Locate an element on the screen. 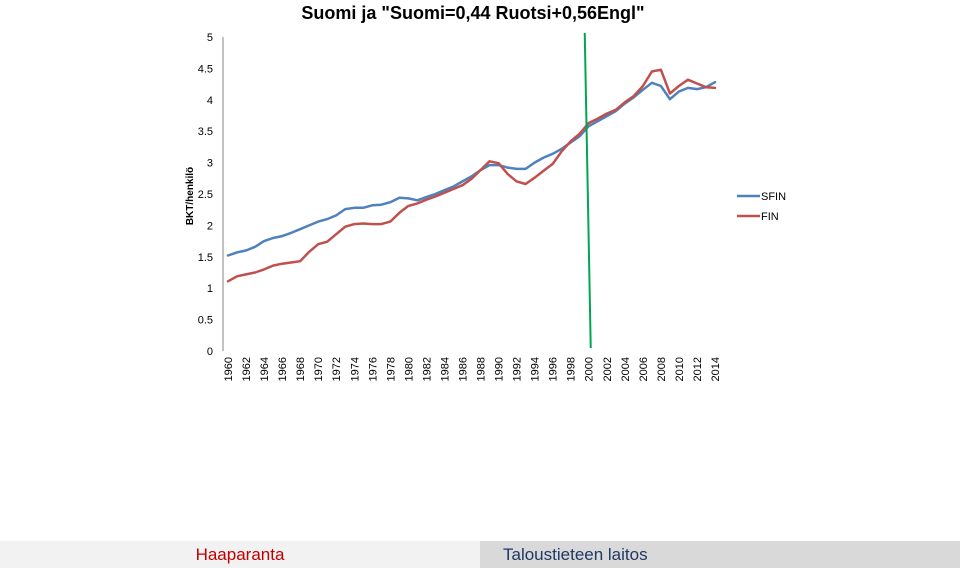 The width and height of the screenshot is (960, 568). footer-left-text: Haaparanta is located at coordinates (240, 554).